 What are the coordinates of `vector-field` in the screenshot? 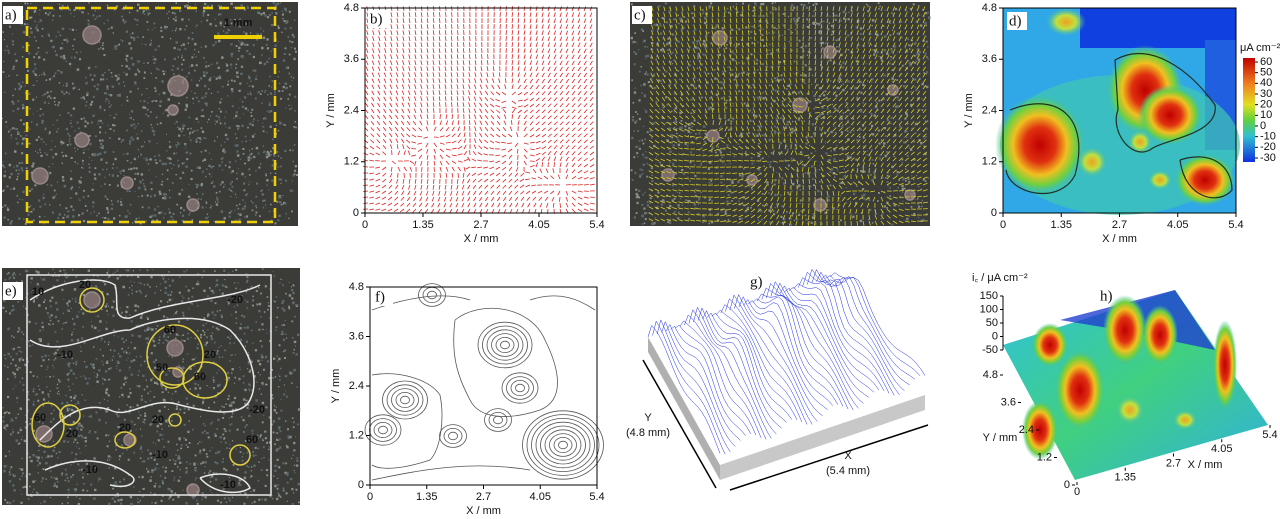 It's located at (479, 110).